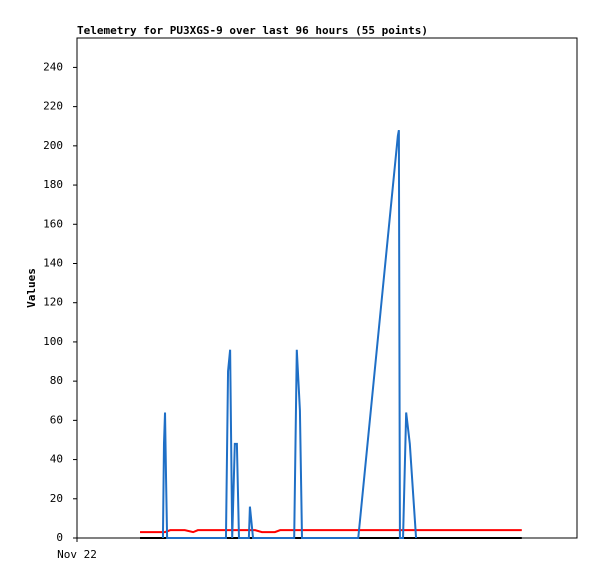  I want to click on y-tick-label: 200, so click(53, 145).